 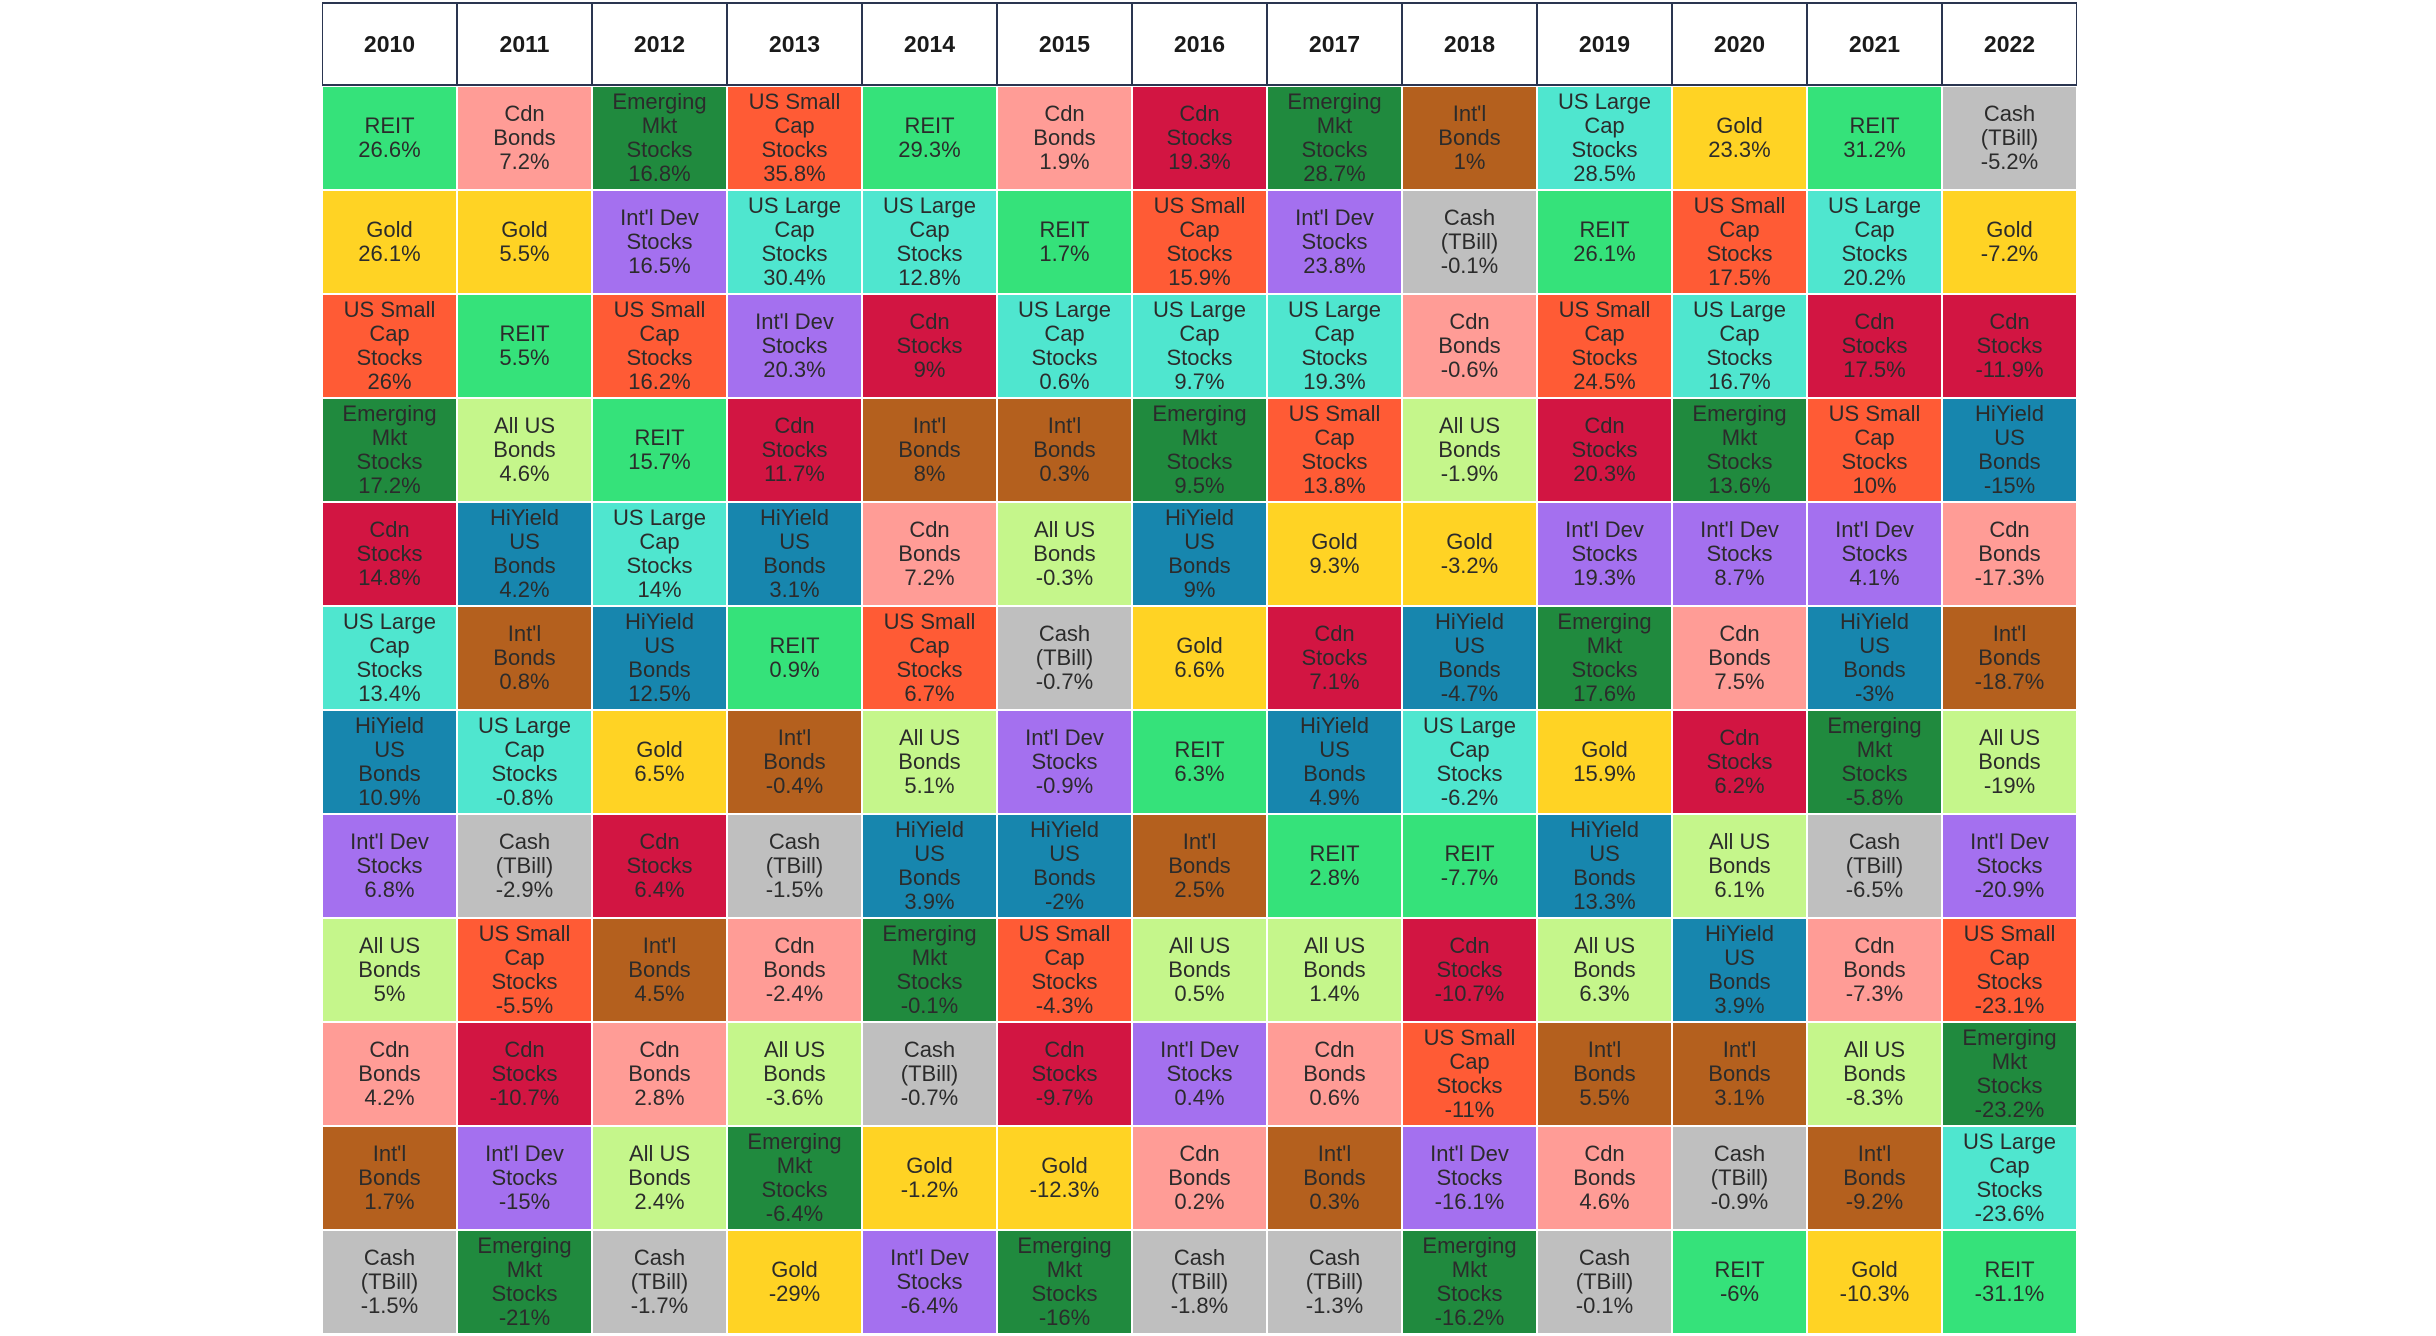 I want to click on asset-cell: Int'l Bonds 0.8%, so click(x=524, y=658).